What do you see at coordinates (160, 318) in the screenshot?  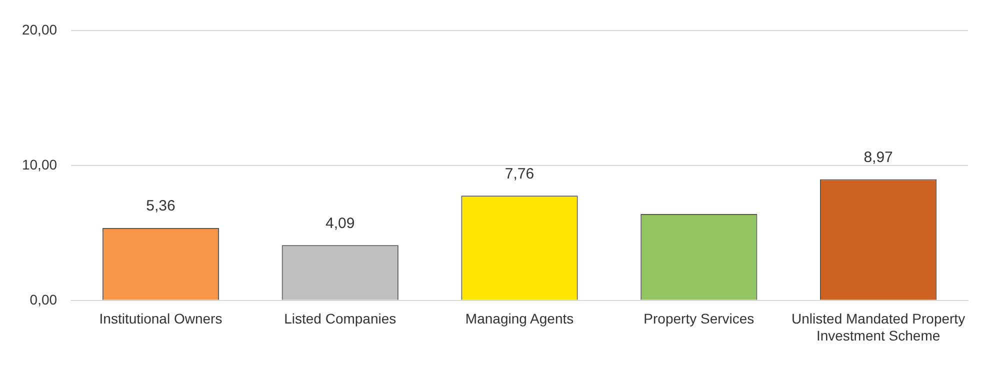 I see `x-tick-label: Institutional Owners` at bounding box center [160, 318].